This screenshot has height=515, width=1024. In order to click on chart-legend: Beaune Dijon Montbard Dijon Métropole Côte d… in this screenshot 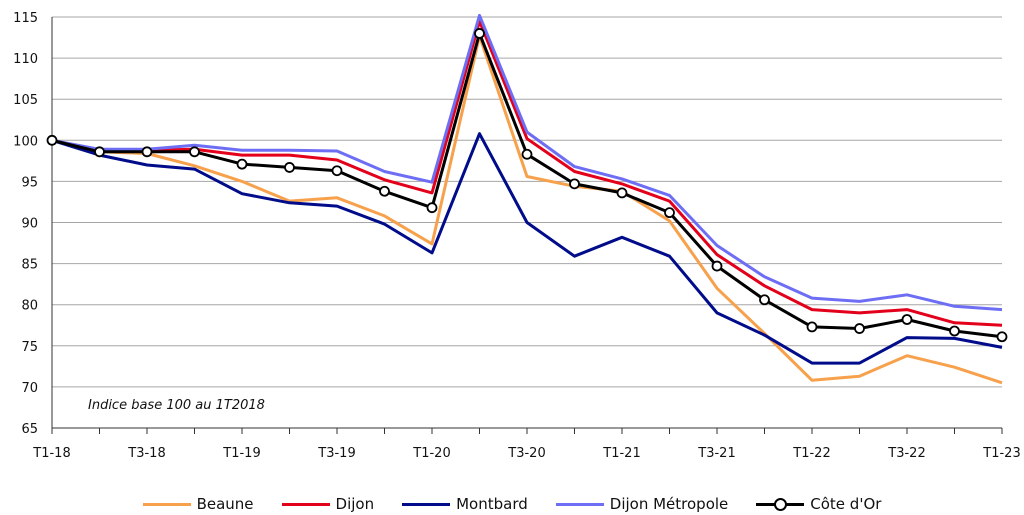, I will do `click(512, 504)`.